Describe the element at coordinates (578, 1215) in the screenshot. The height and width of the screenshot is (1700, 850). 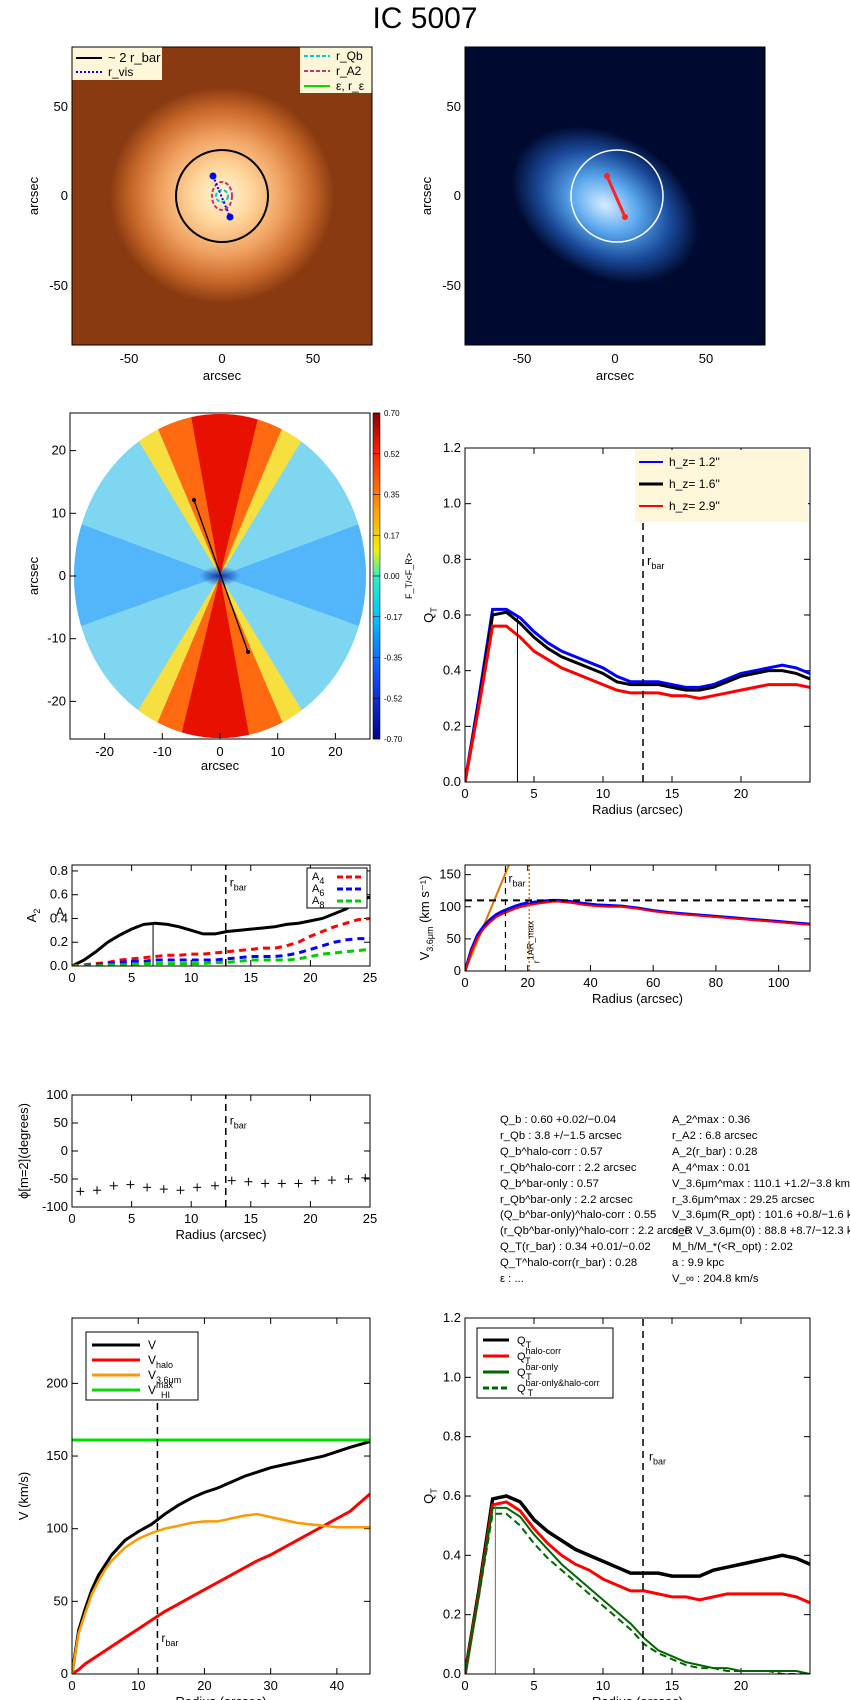
I see `parameter-row: (Q_b^bar-only)^halo-corr : 0.55` at that location.